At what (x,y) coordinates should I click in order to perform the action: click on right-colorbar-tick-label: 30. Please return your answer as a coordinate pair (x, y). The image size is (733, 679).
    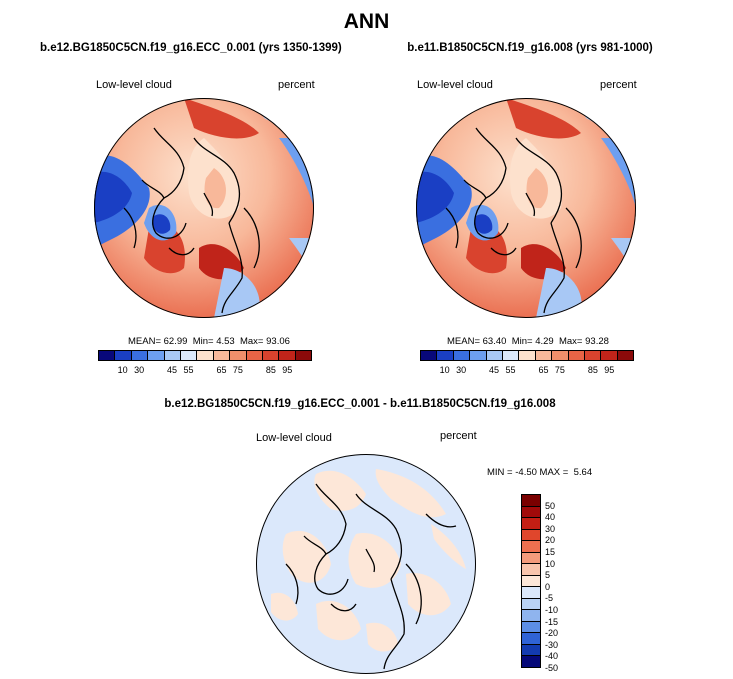
    Looking at the image, I should click on (461, 370).